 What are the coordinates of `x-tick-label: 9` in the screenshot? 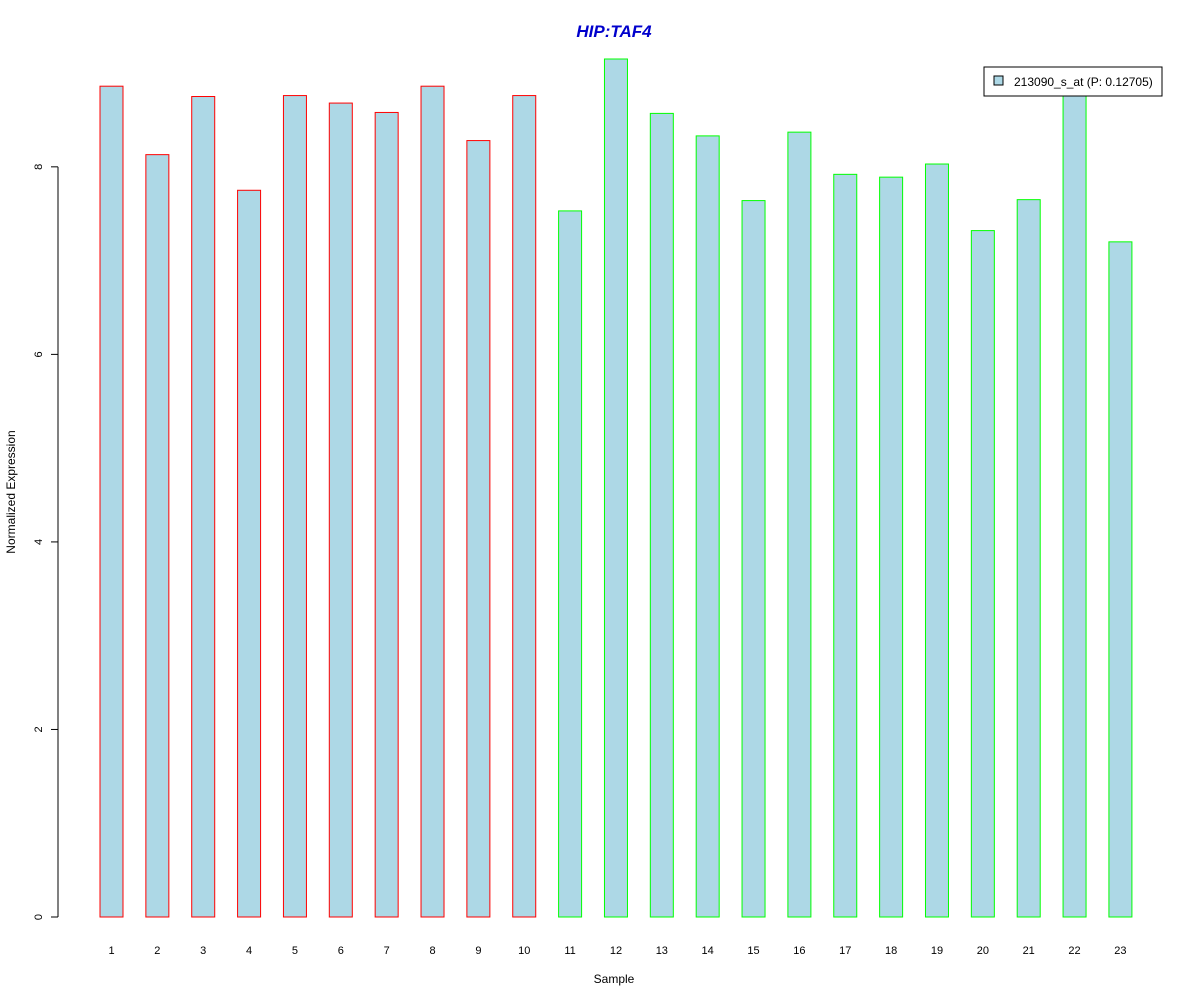 It's located at (478, 951).